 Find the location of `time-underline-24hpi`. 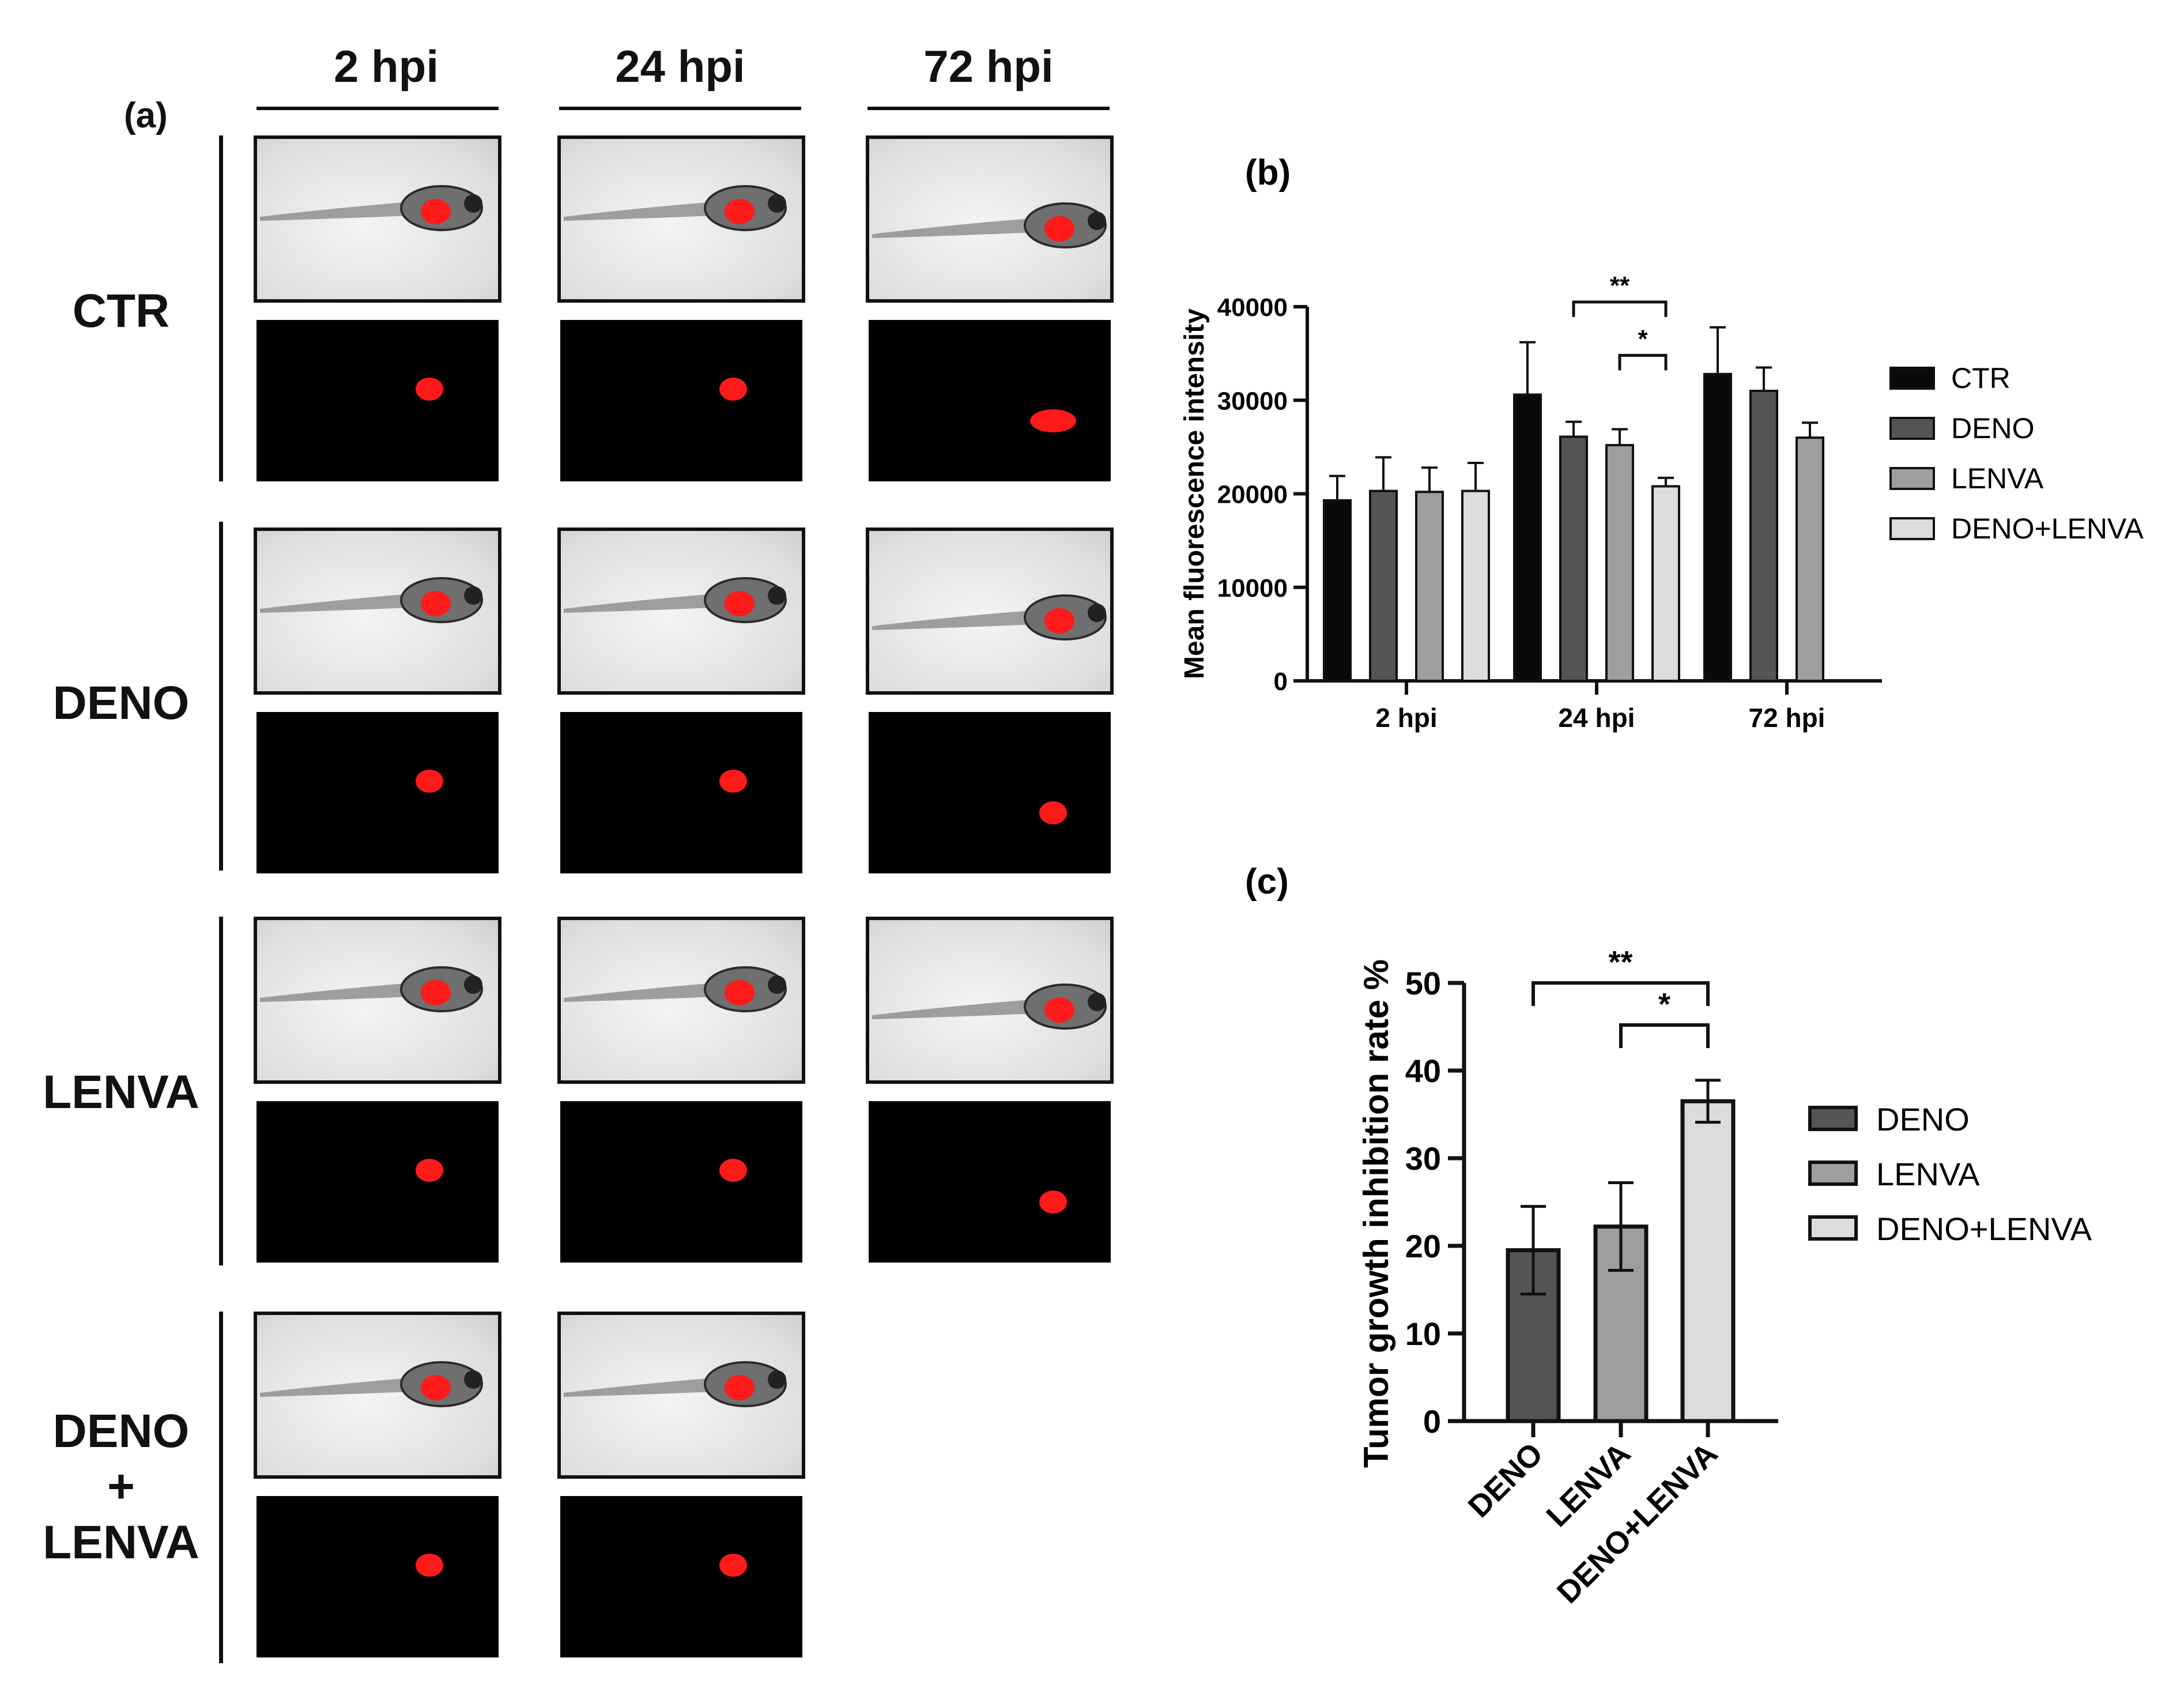

time-underline-24hpi is located at coordinates (680, 109).